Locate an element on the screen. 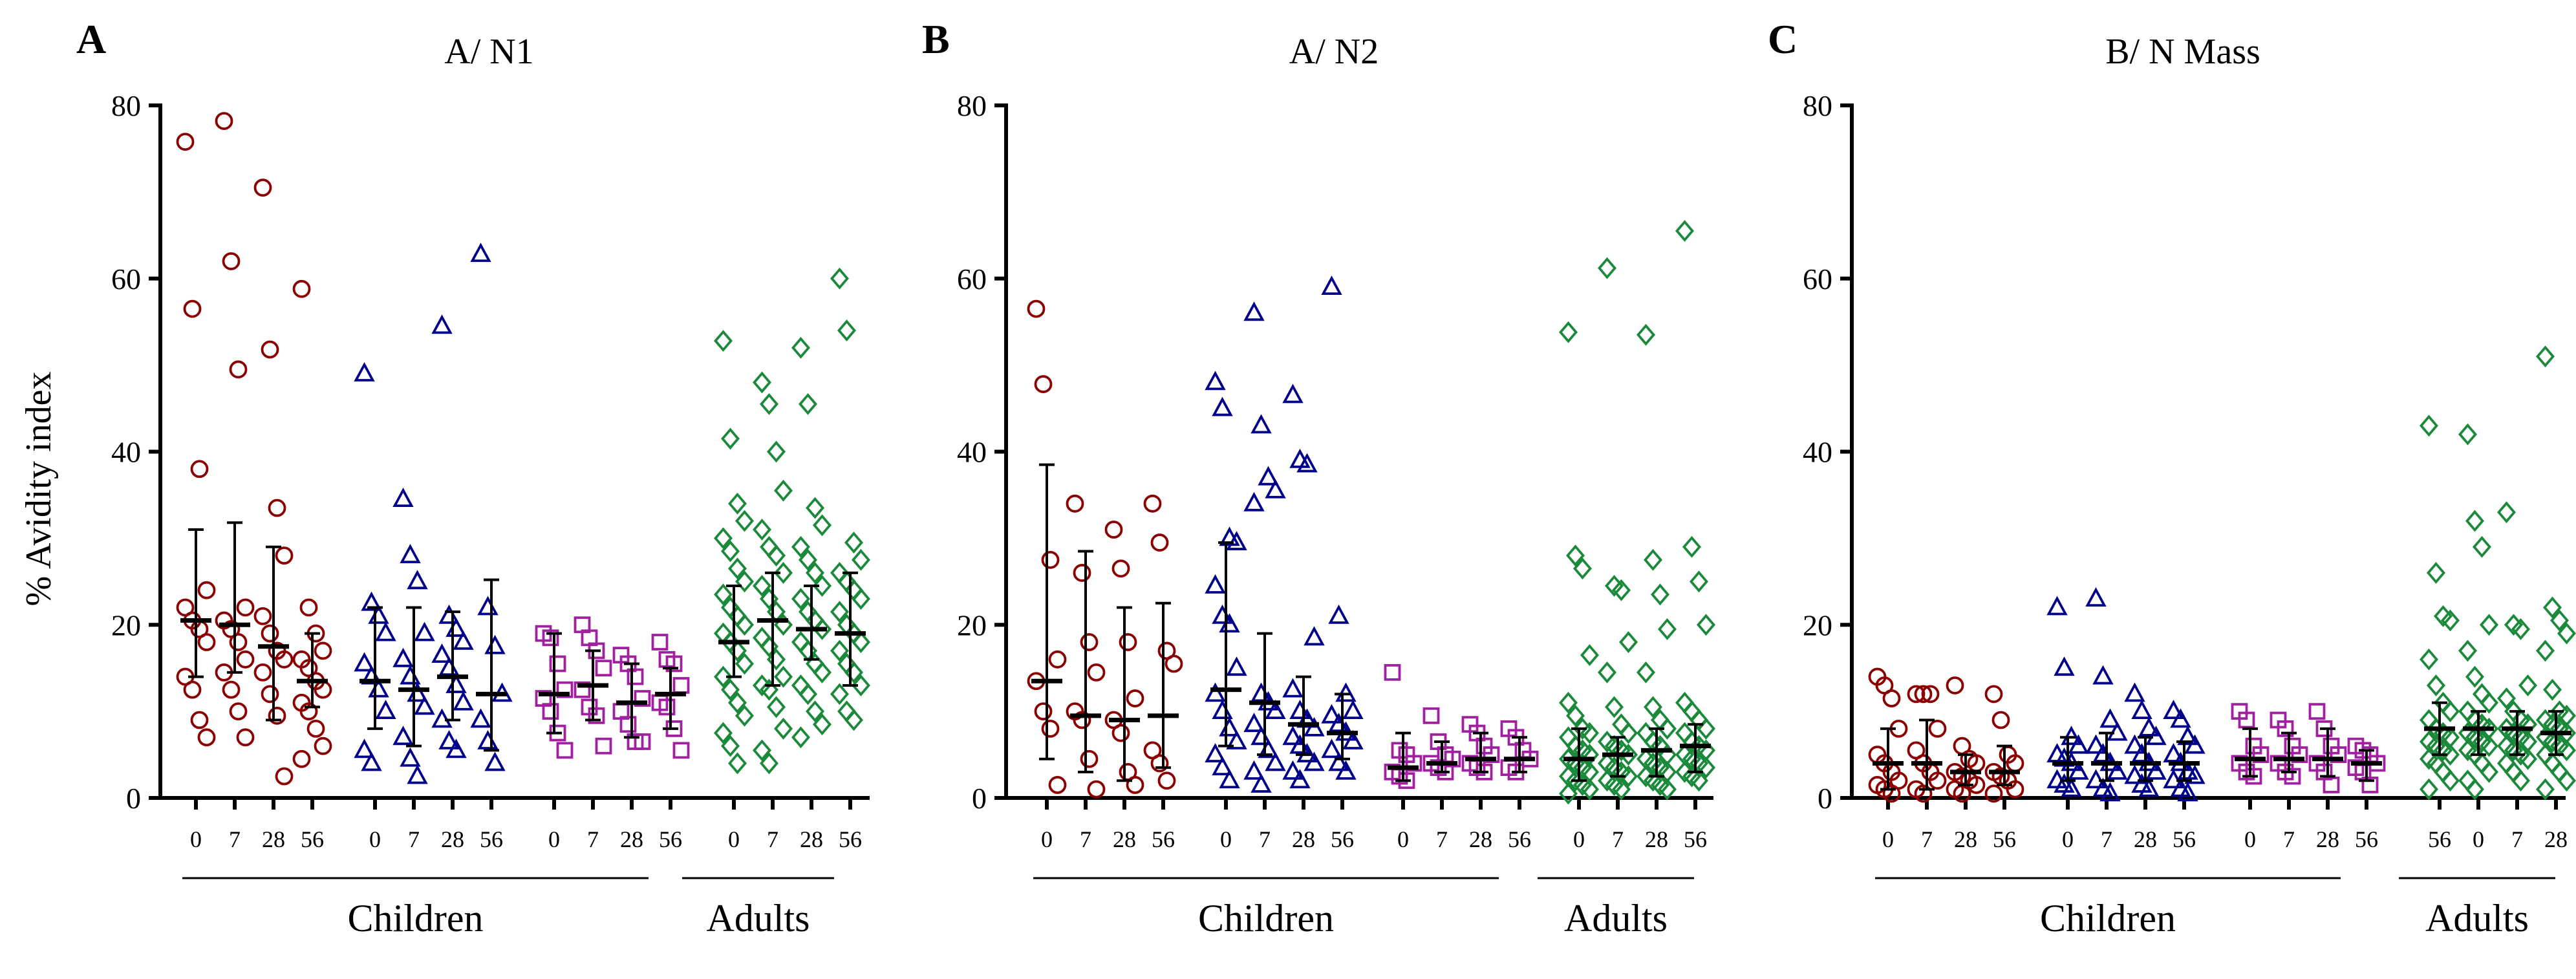  panel-letter: B is located at coordinates (936, 39).